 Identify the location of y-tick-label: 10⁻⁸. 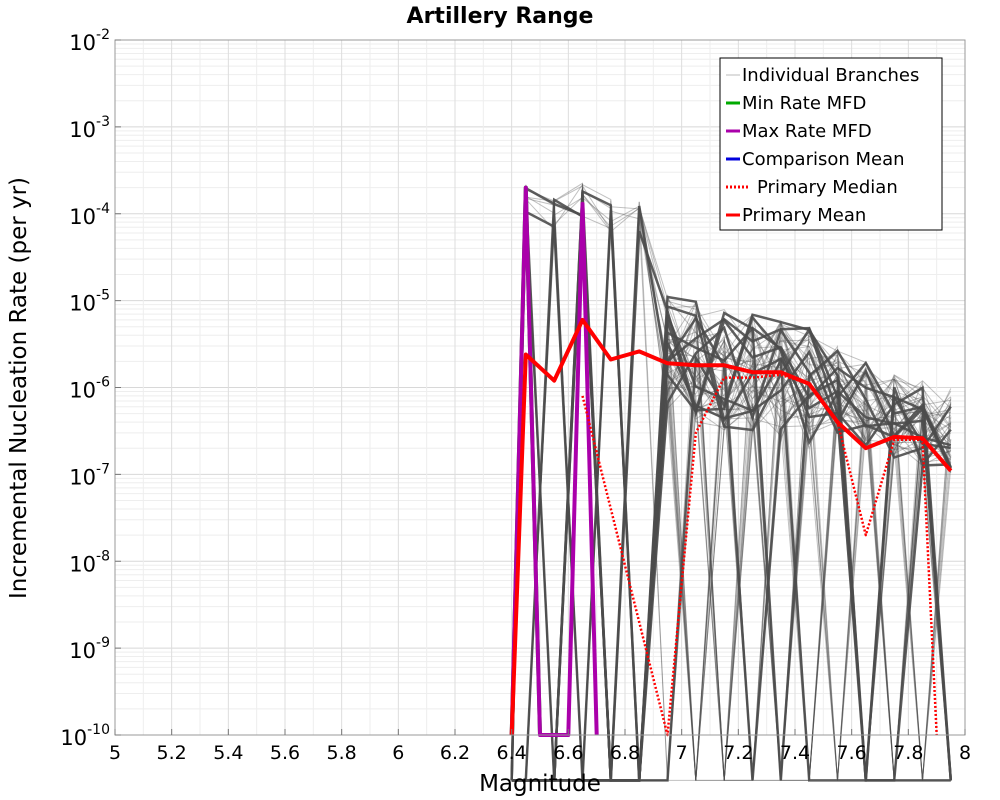
(89, 562).